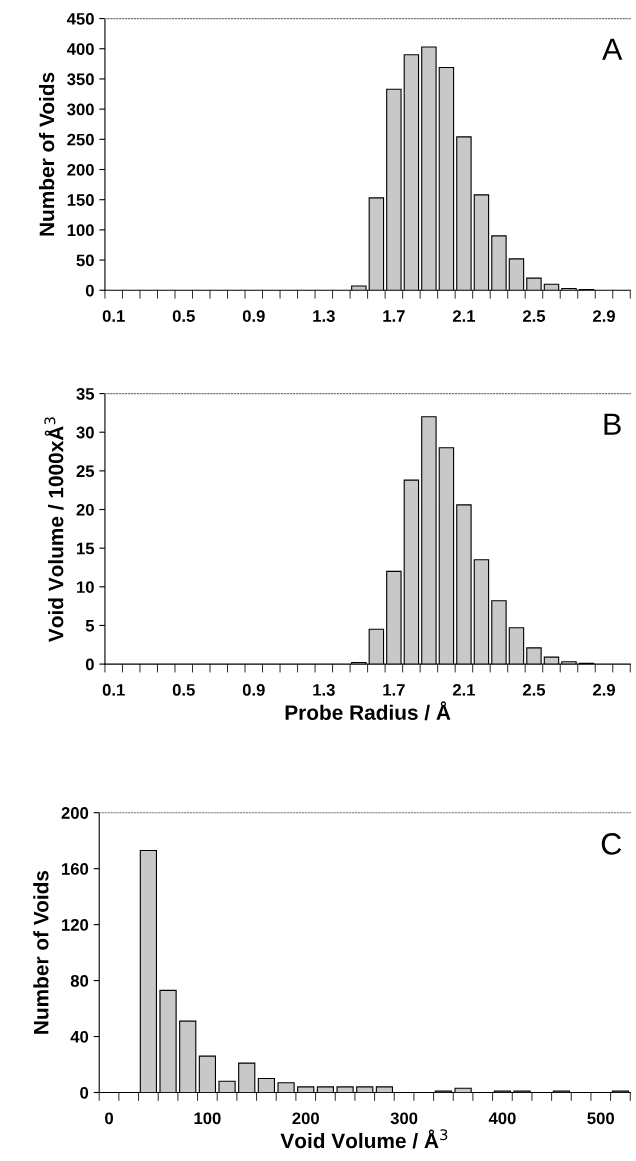 The height and width of the screenshot is (1161, 636). What do you see at coordinates (85, 471) in the screenshot?
I see `y-tick-label: 25` at bounding box center [85, 471].